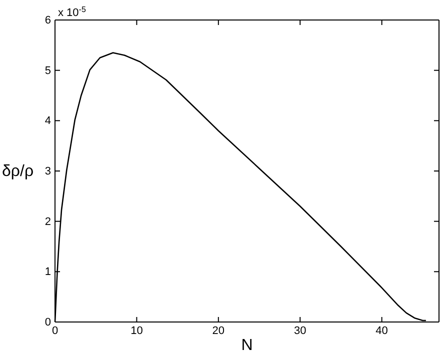  I want to click on x-tick-label: 40, so click(382, 330).